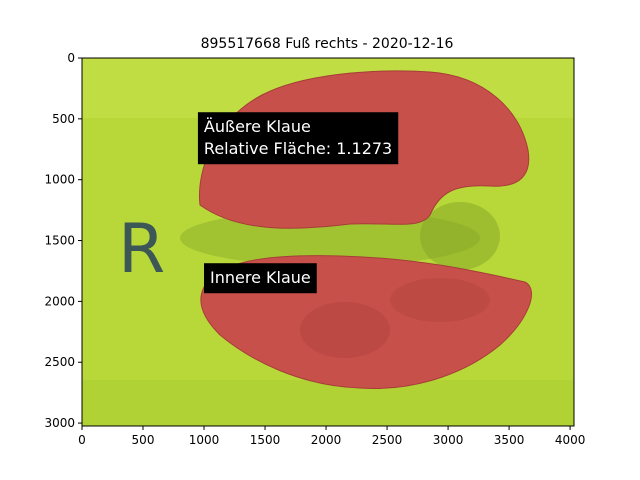 The width and height of the screenshot is (640, 480). I want to click on x-tick-label: 3500, so click(509, 440).